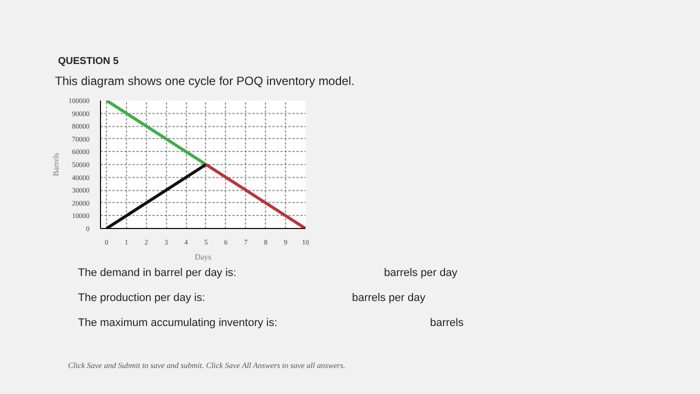 The image size is (700, 394). I want to click on text: Click Save and Submit to save and submit. Click Save All Answers to save all answers., so click(207, 366).